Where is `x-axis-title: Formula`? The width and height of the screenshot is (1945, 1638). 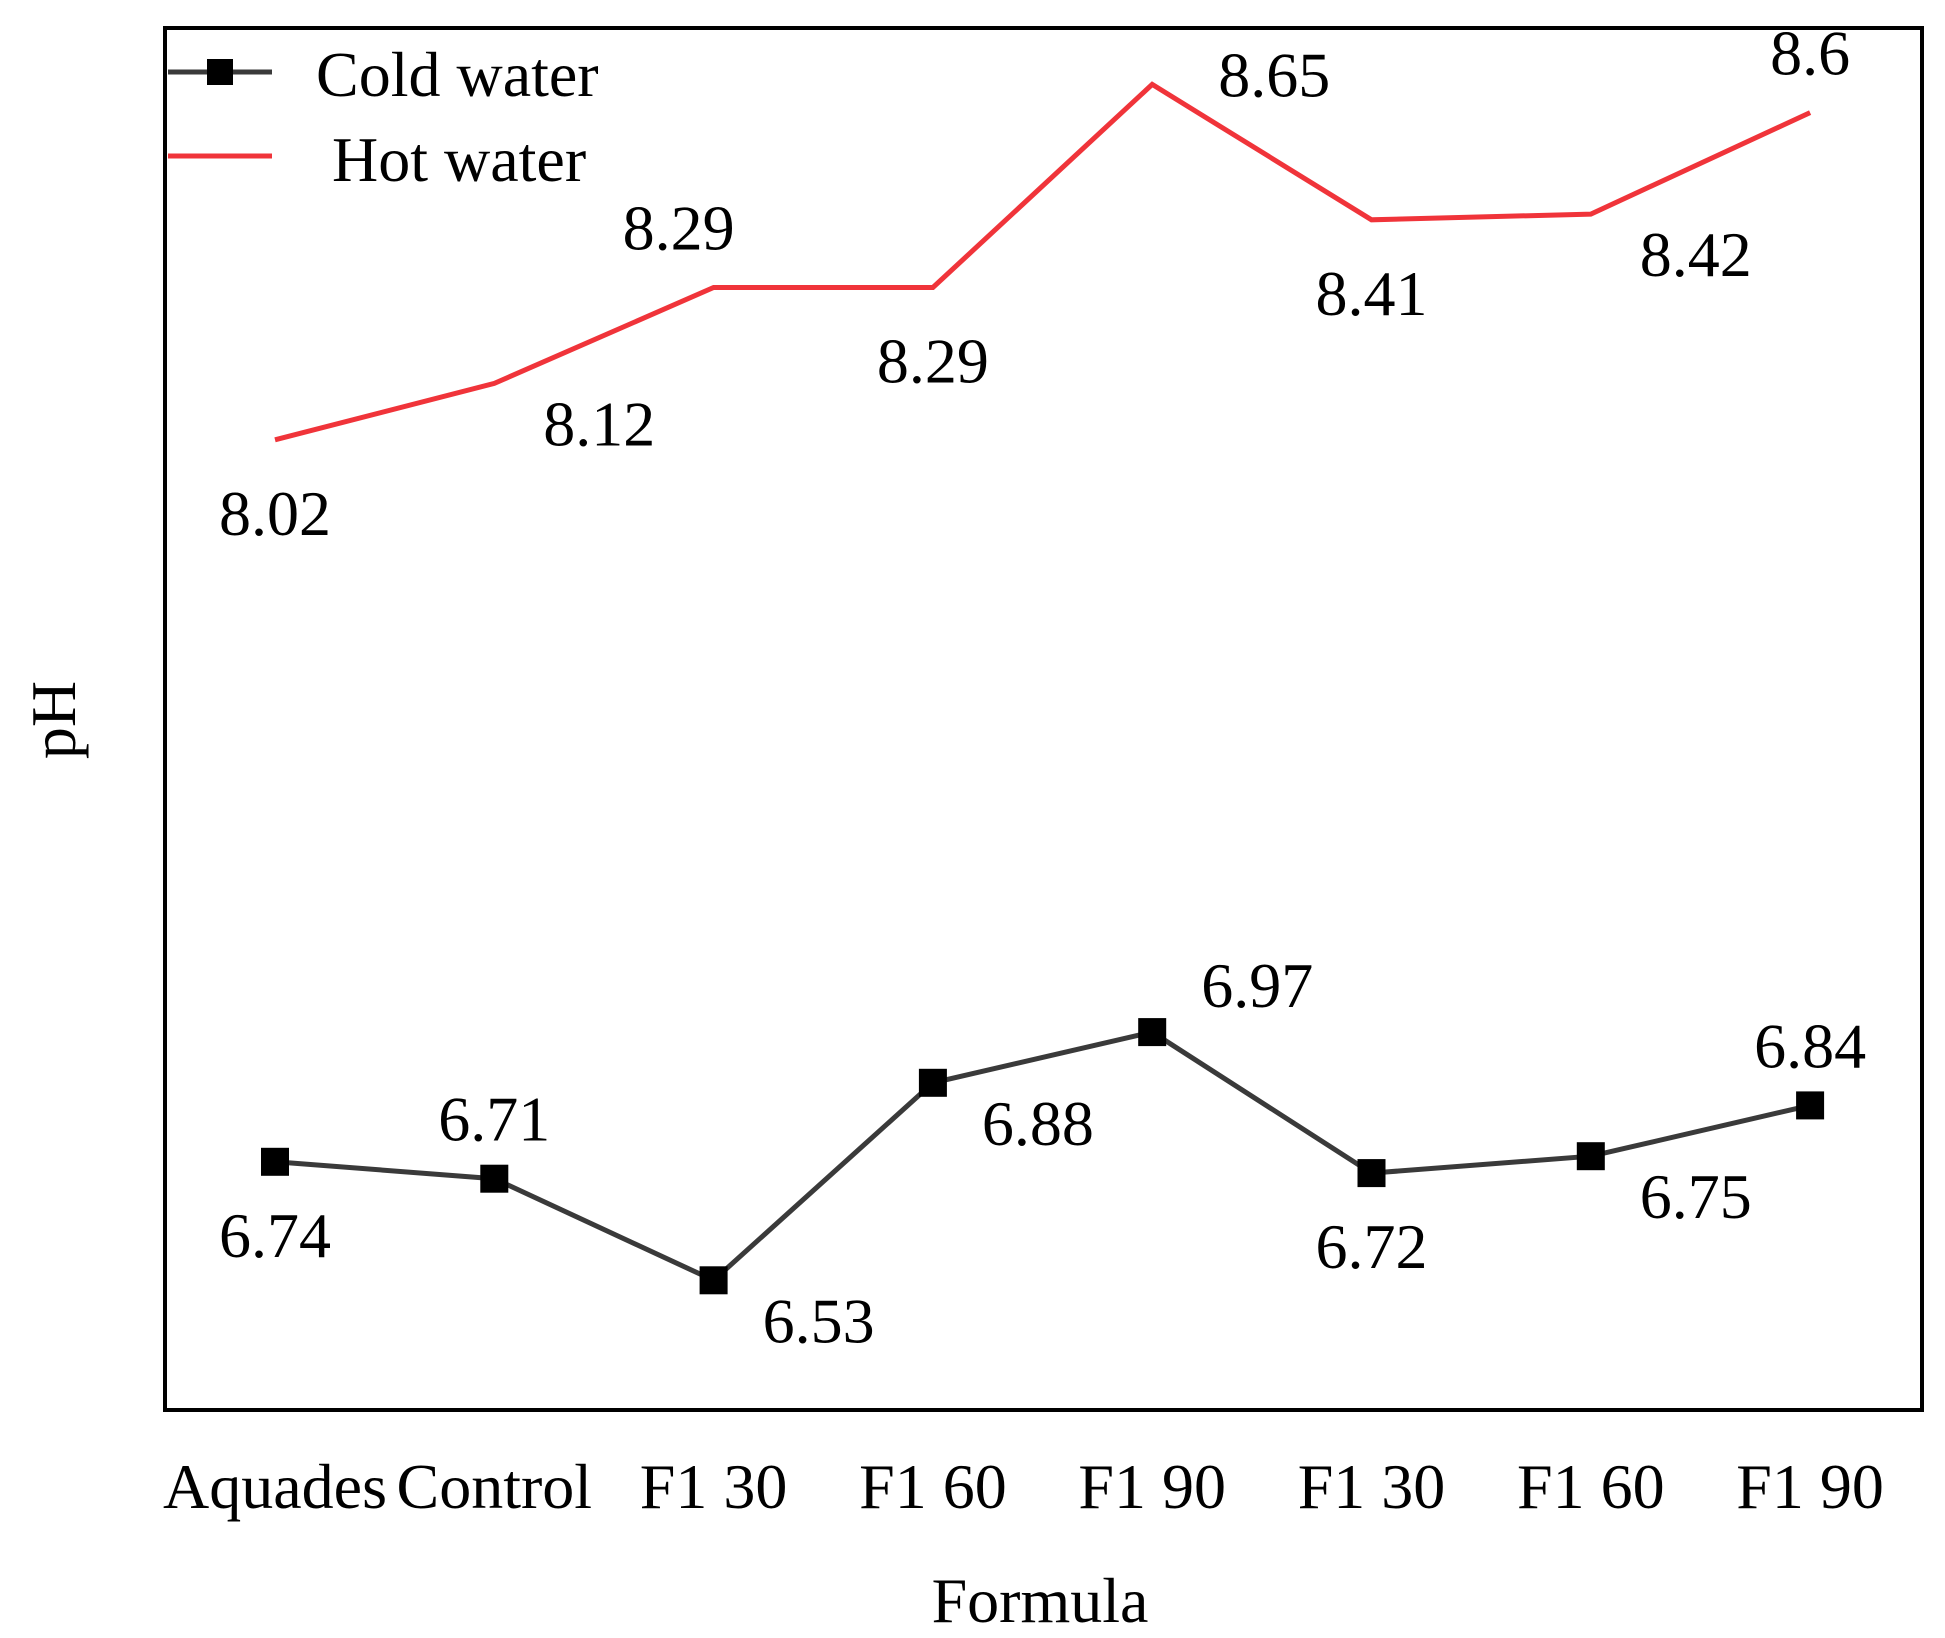
x-axis-title: Formula is located at coordinates (1040, 1600).